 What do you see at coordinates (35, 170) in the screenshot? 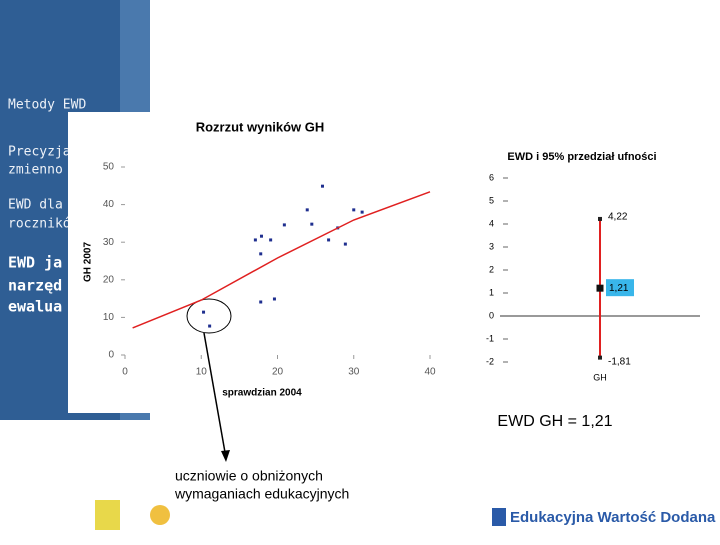
I see `bullet-text: zmienno` at bounding box center [35, 170].